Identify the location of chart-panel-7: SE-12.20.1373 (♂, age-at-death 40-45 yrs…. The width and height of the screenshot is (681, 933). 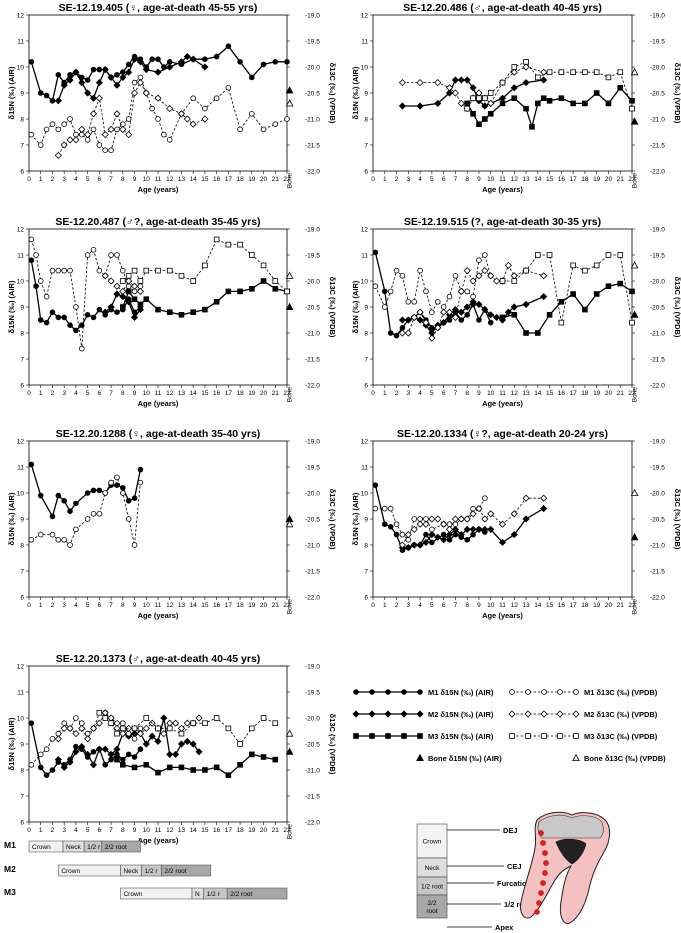
(172, 749).